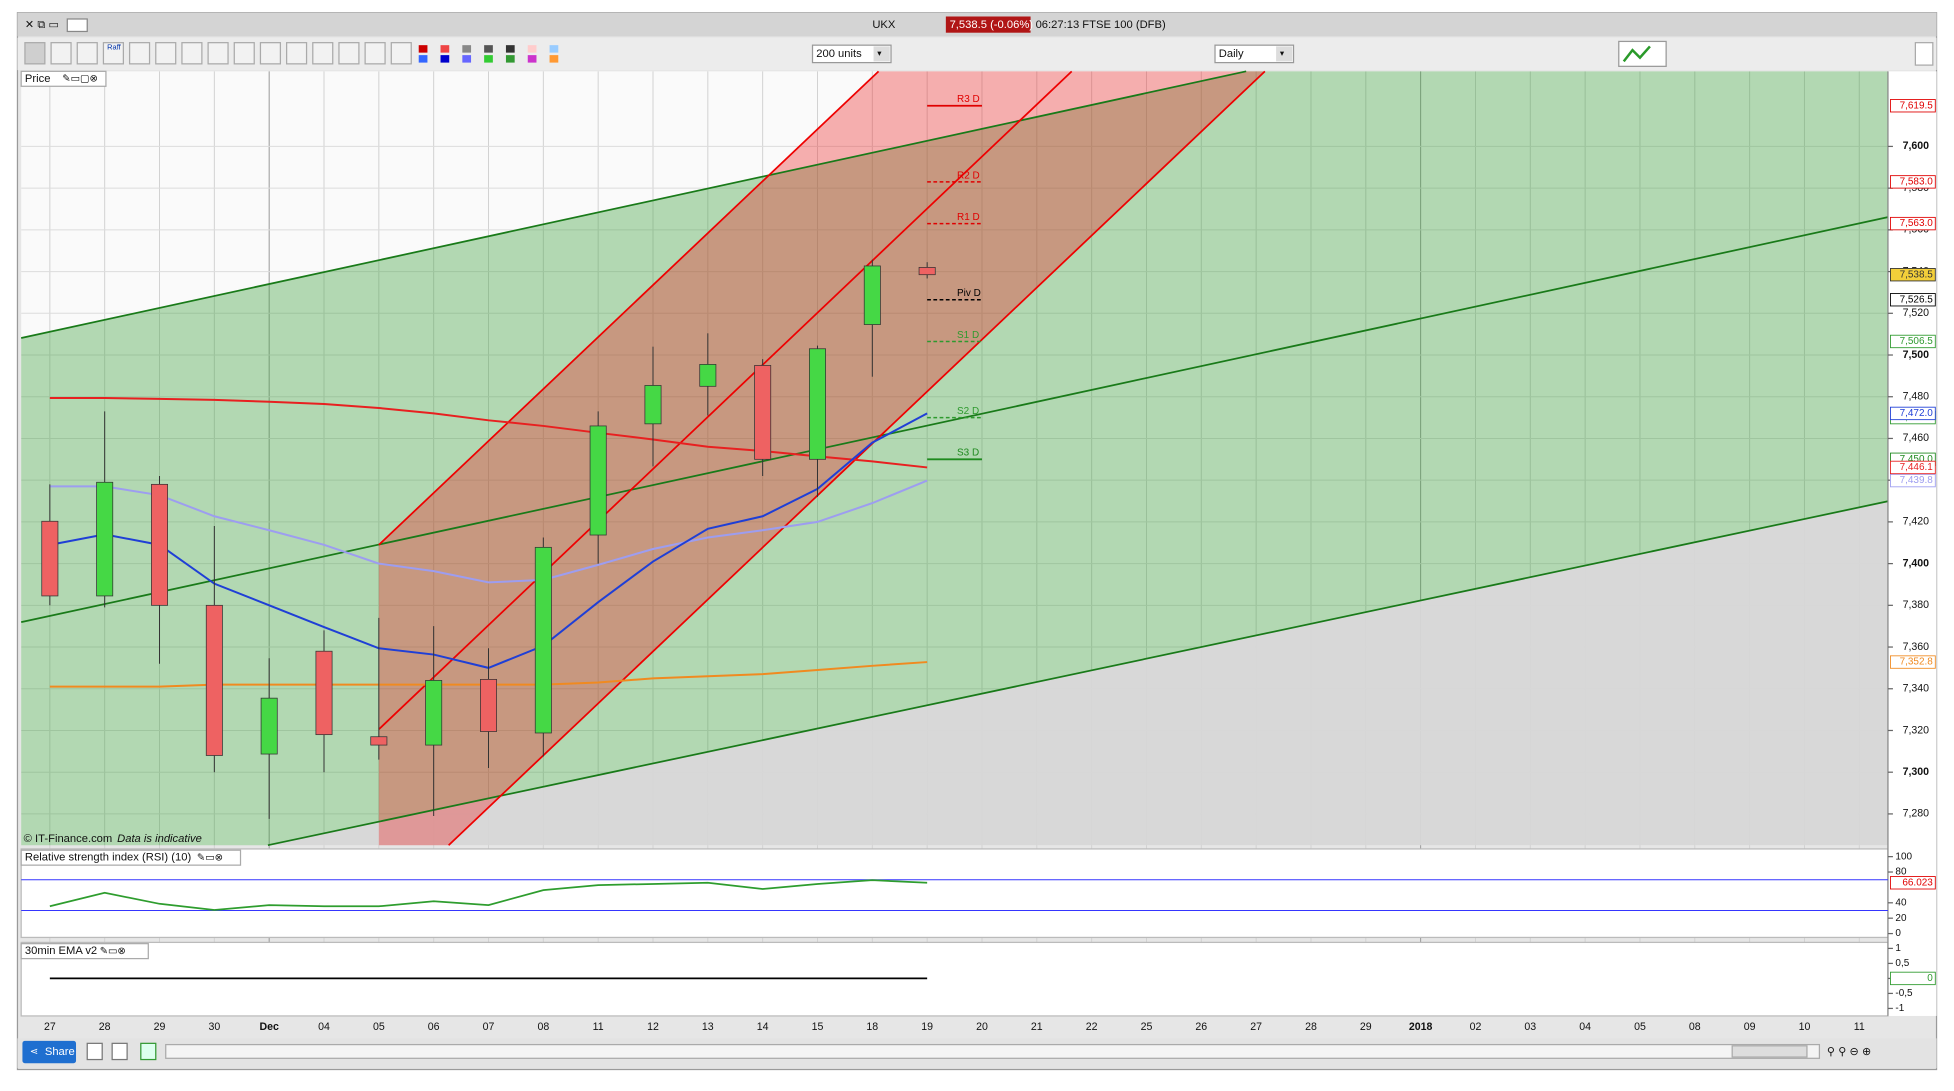 The image size is (1954, 1091). I want to click on period-value: Daily, so click(1231, 54).